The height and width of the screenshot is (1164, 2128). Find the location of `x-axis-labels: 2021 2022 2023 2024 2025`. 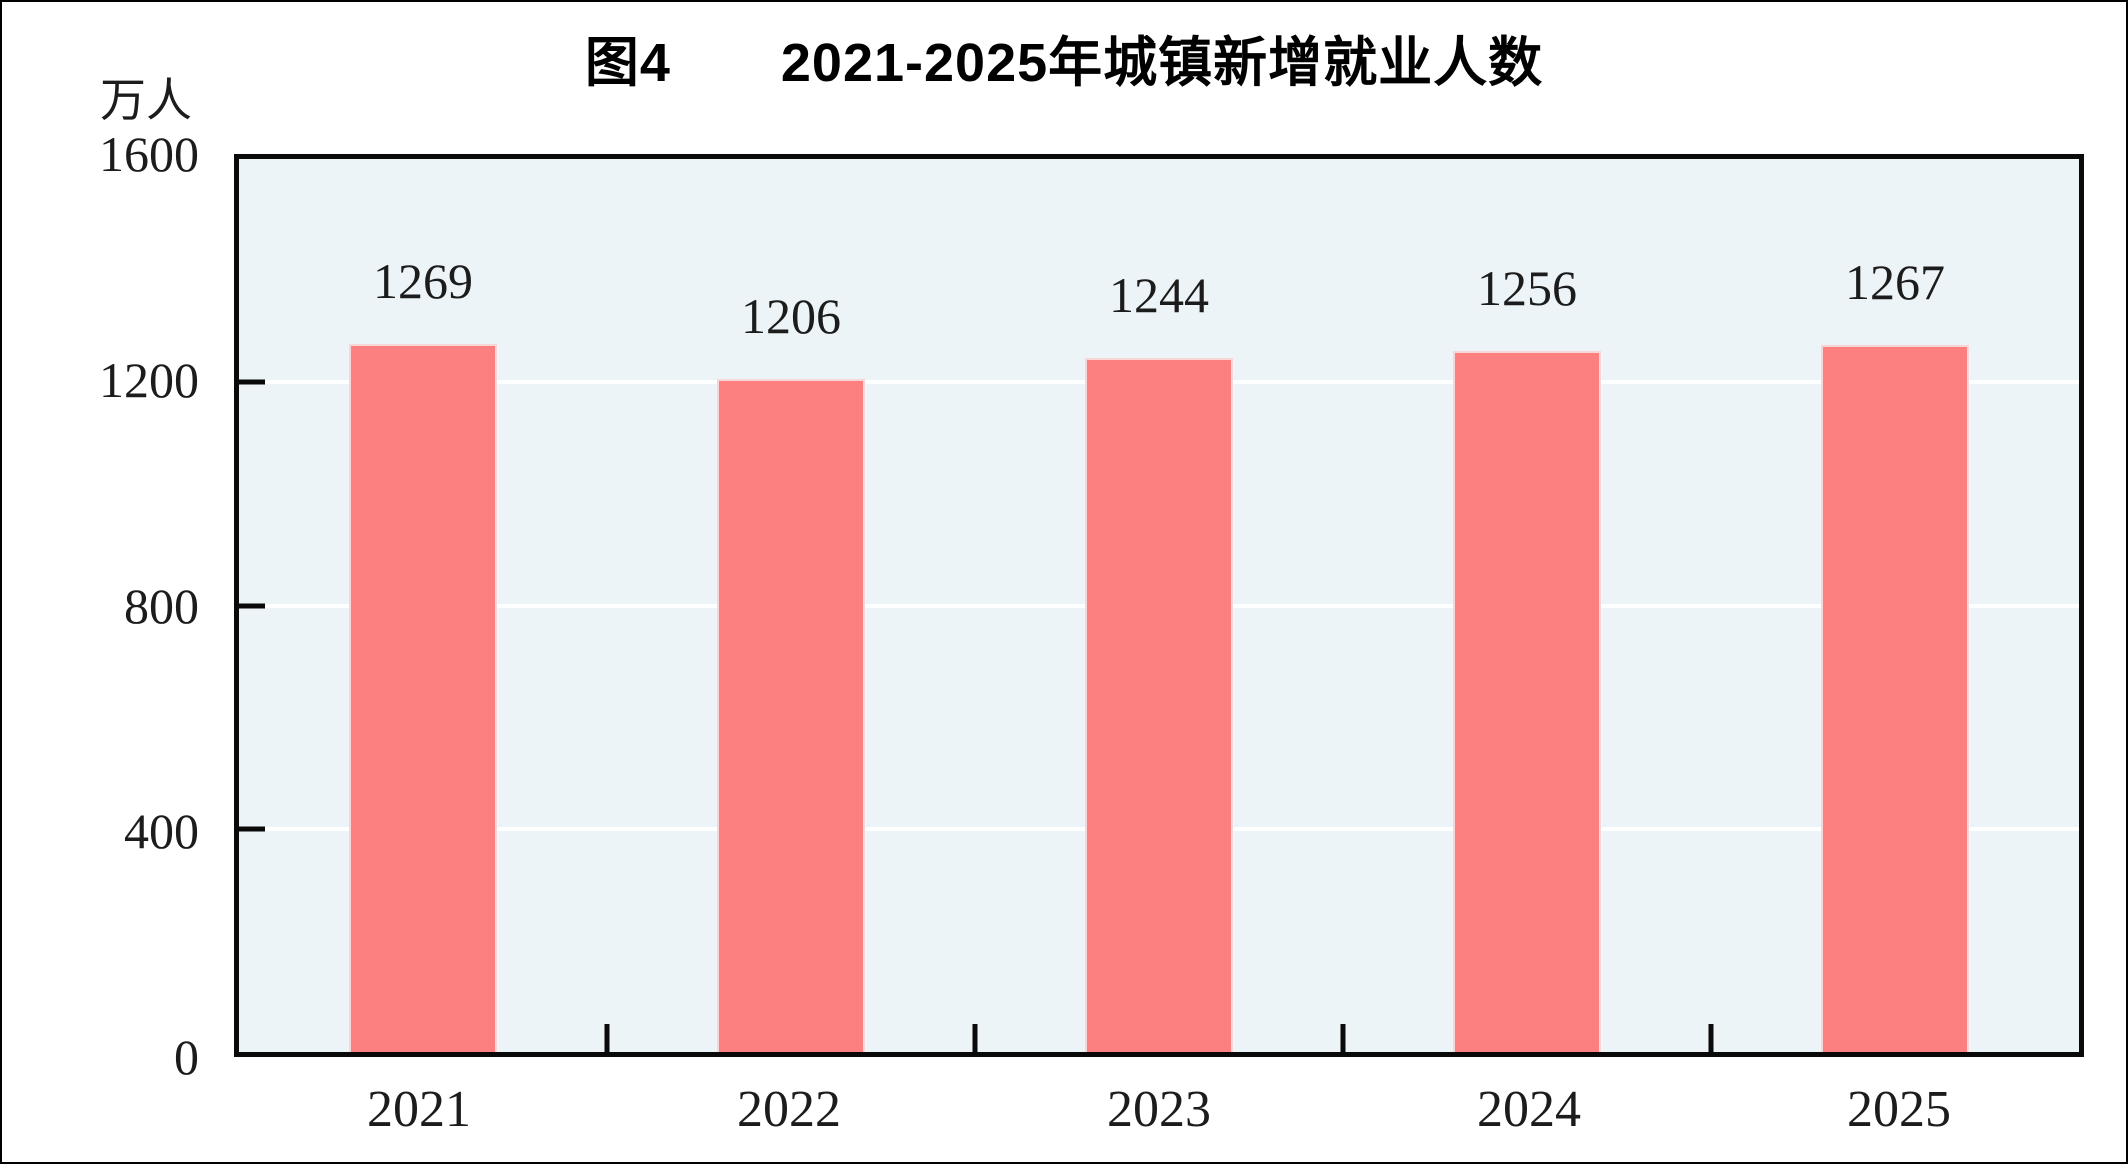

x-axis-labels: 2021 2022 2023 2024 2025 is located at coordinates (1159, 1115).